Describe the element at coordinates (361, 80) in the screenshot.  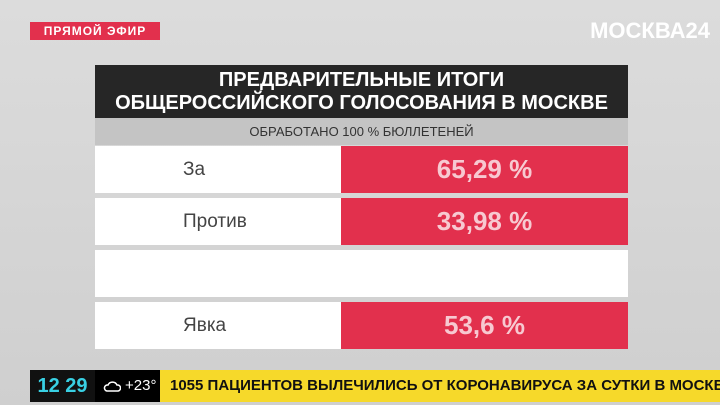
I see `title-line: ПРЕДВАРИТЕЛЬНЫЕ ИТОГИ` at that location.